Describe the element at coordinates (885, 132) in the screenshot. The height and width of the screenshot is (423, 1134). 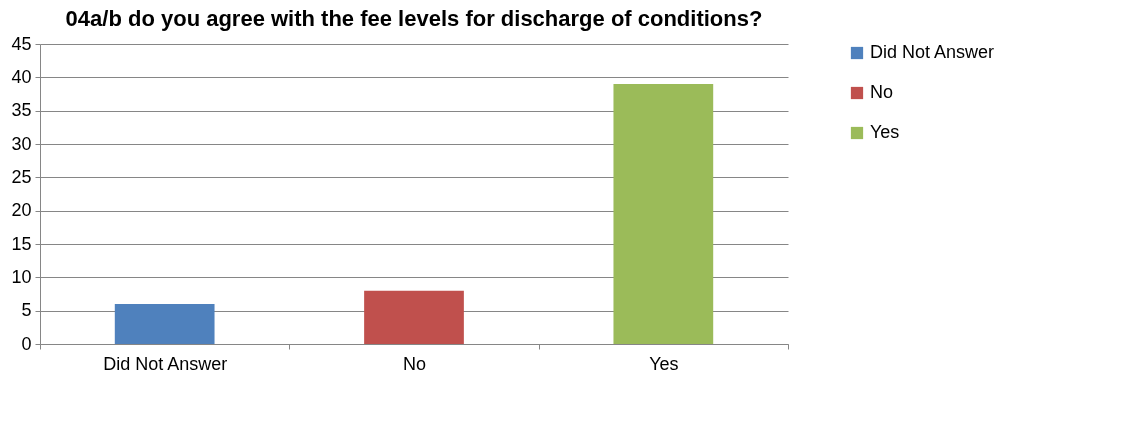
I see `legend-label: Yes` at that location.